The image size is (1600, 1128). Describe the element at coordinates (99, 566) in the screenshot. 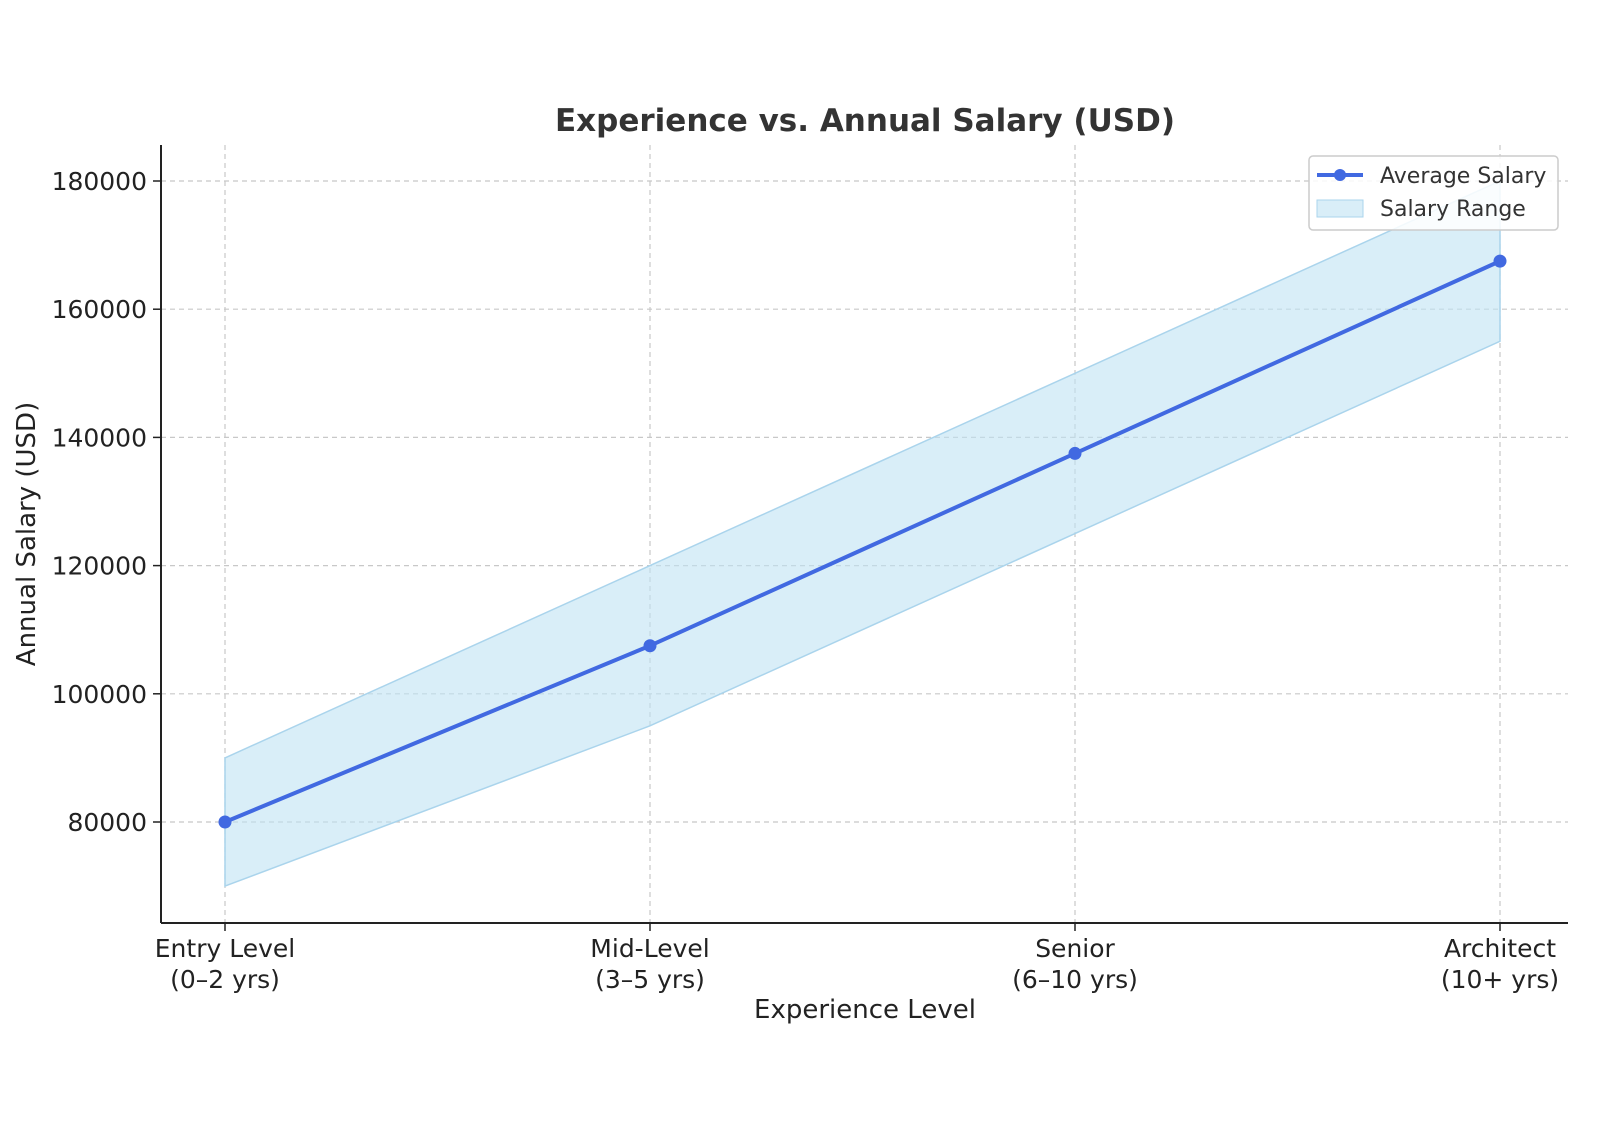

I see `y-tick-label: 120000` at that location.